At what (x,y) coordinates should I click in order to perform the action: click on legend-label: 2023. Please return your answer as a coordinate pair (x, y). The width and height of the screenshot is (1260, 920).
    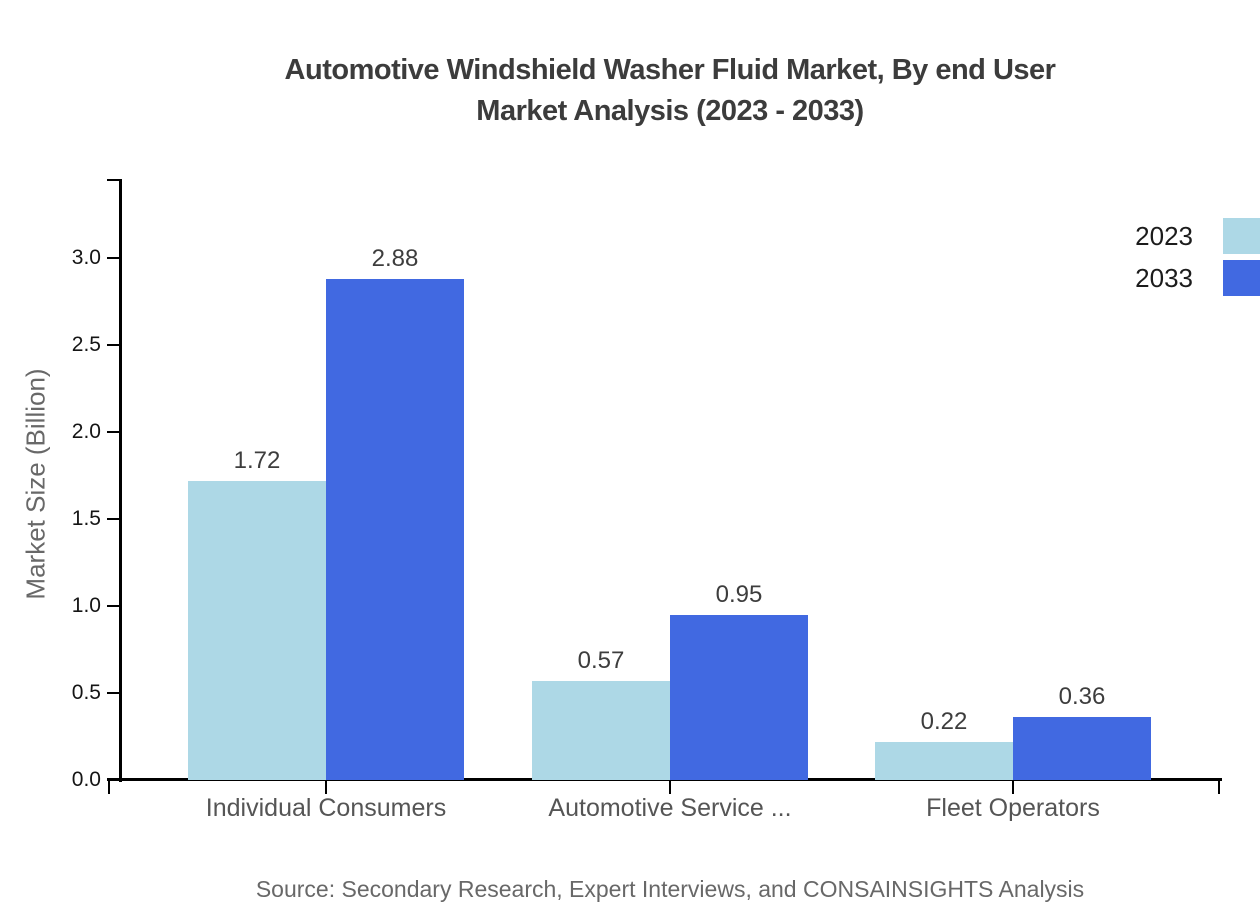
    Looking at the image, I should click on (1164, 236).